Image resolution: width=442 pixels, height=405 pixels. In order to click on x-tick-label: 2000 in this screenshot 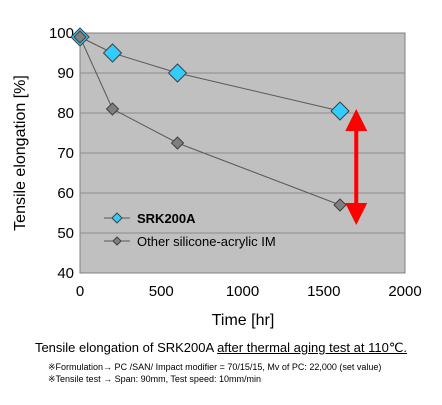, I will do `click(404, 291)`.